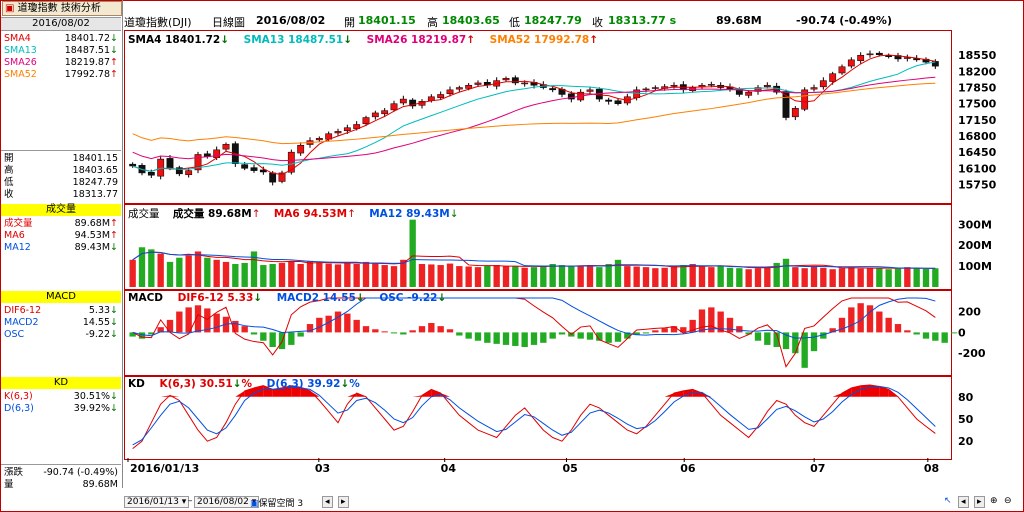  What do you see at coordinates (92, 408) in the screenshot?
I see `indicator-value-text: 39.92%` at bounding box center [92, 408].